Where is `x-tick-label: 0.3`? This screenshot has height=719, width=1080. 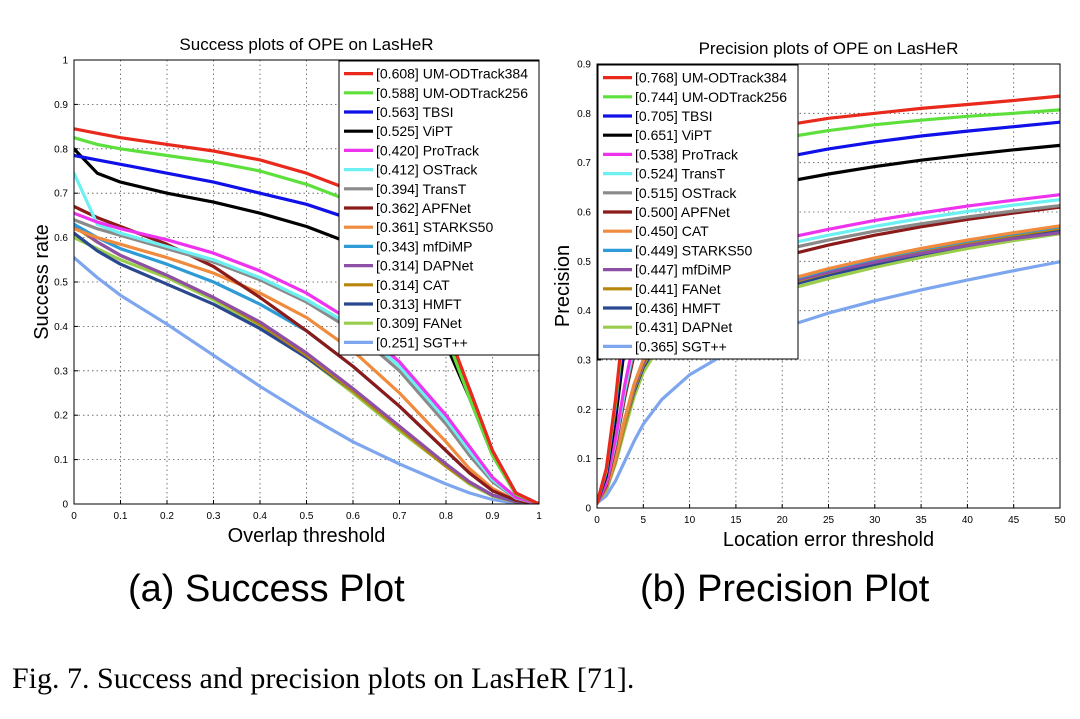
x-tick-label: 0.3 is located at coordinates (214, 516).